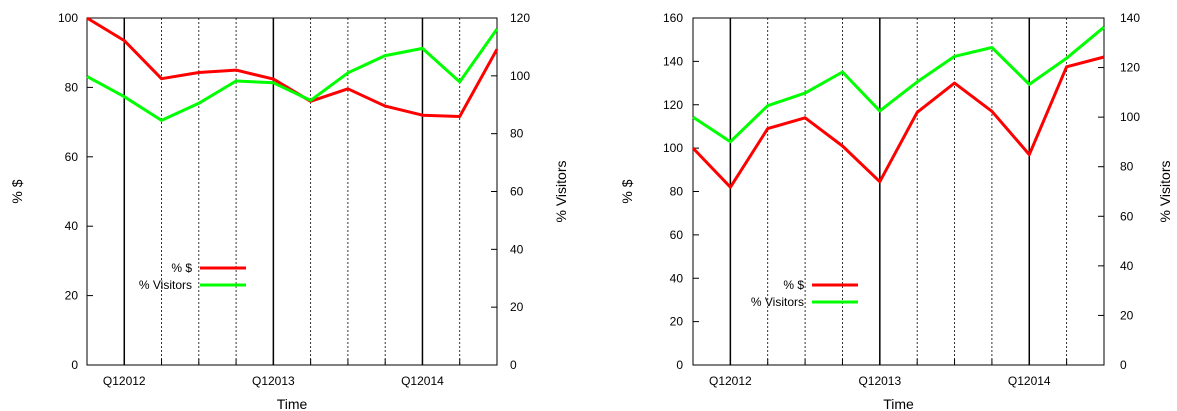  What do you see at coordinates (1130, 18) in the screenshot?
I see `y2-tick-label: 140` at bounding box center [1130, 18].